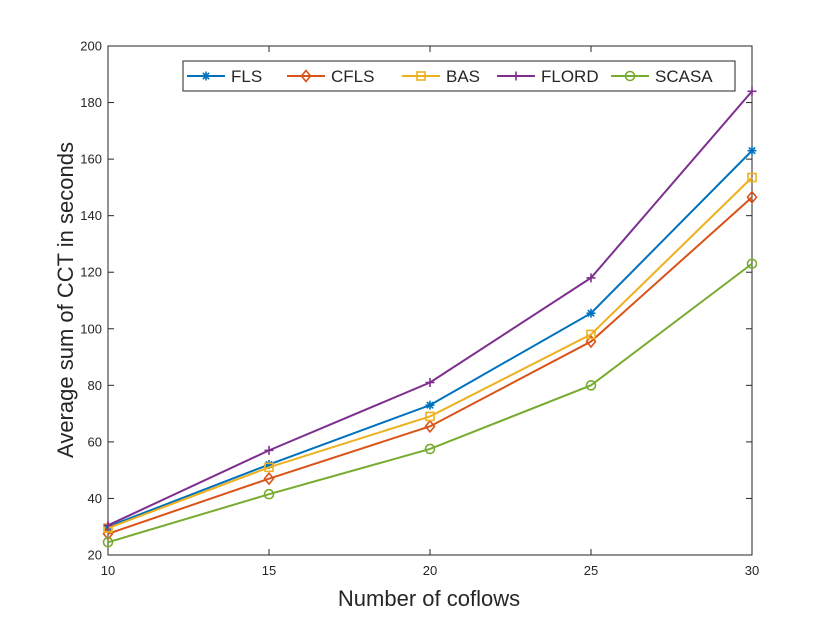  Describe the element at coordinates (206, 76) in the screenshot. I see `legend-marker-fls` at that location.